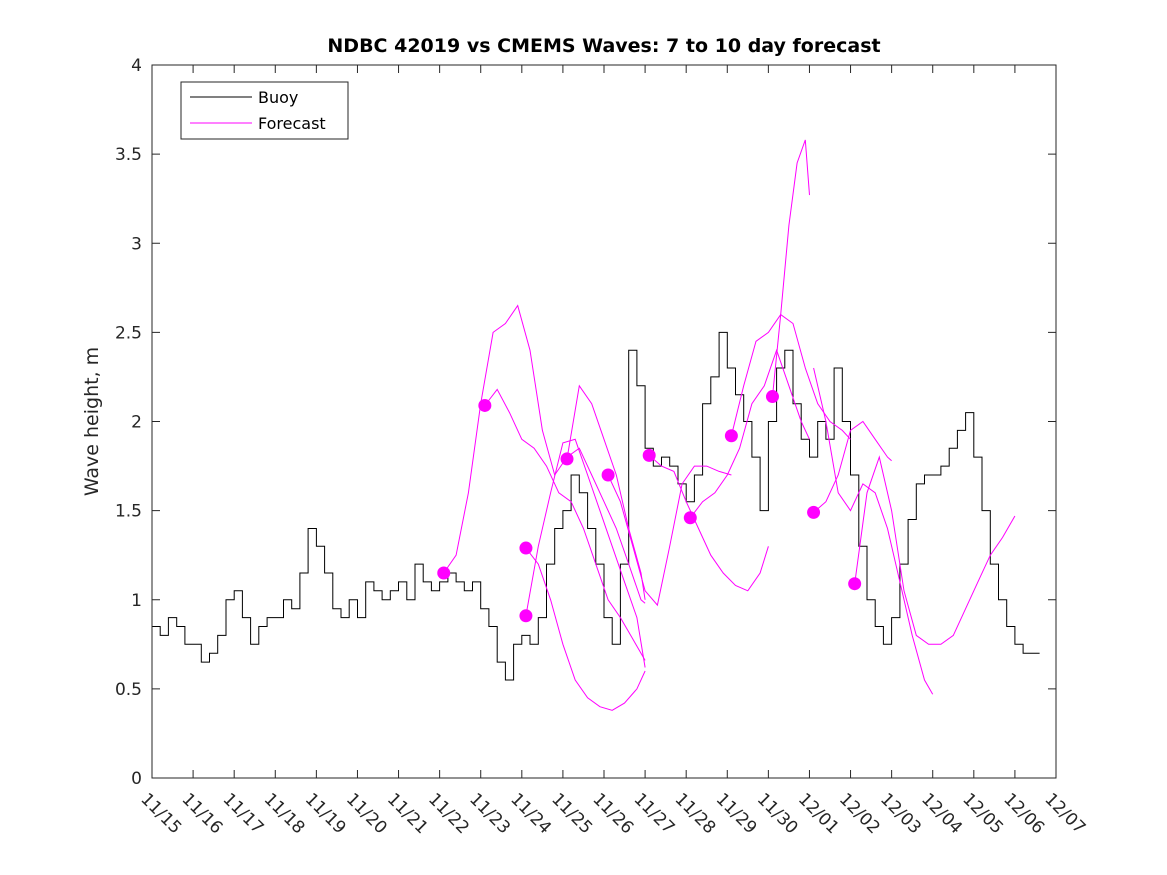 This screenshot has height=875, width=1167. I want to click on x-tick-label: 12/01, so click(818, 813).